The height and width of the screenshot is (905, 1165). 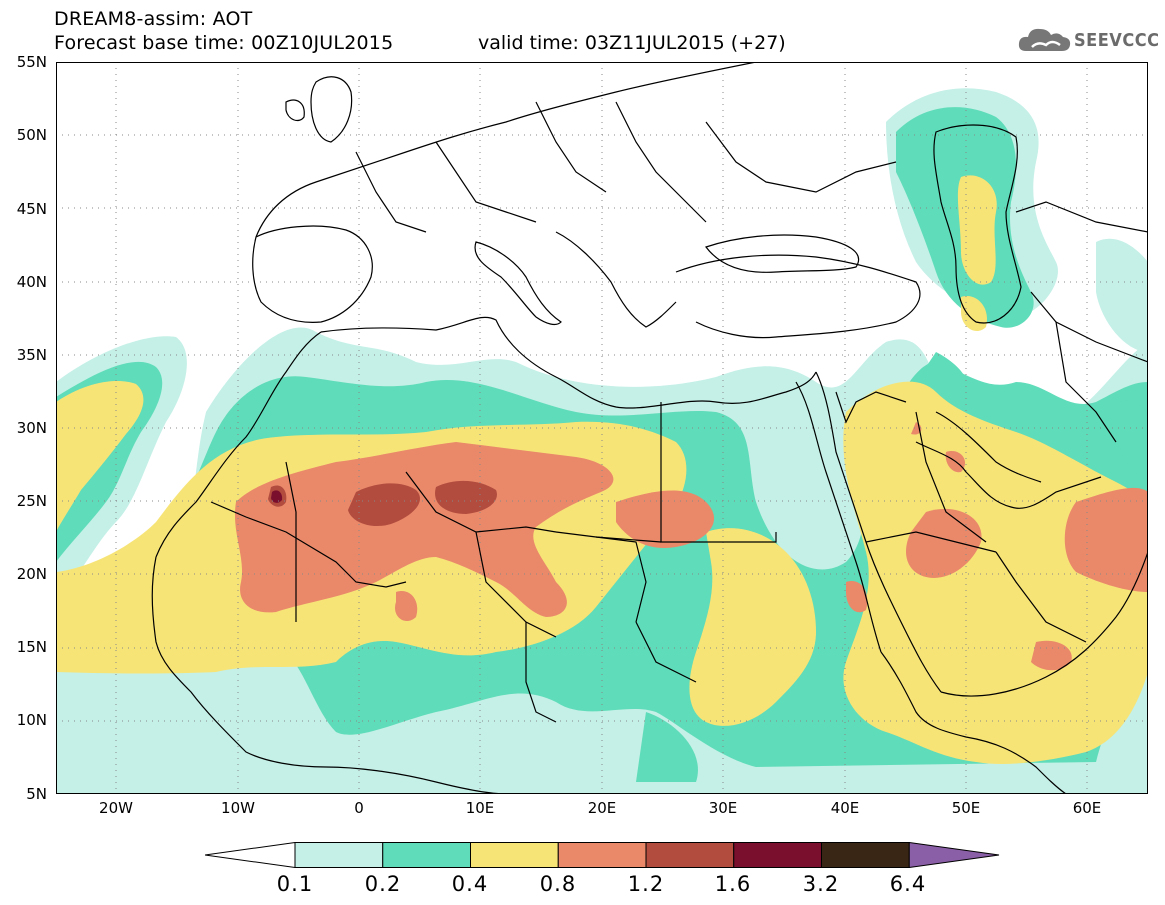 What do you see at coordinates (31, 574) in the screenshot?
I see `lat-label: 20N` at bounding box center [31, 574].